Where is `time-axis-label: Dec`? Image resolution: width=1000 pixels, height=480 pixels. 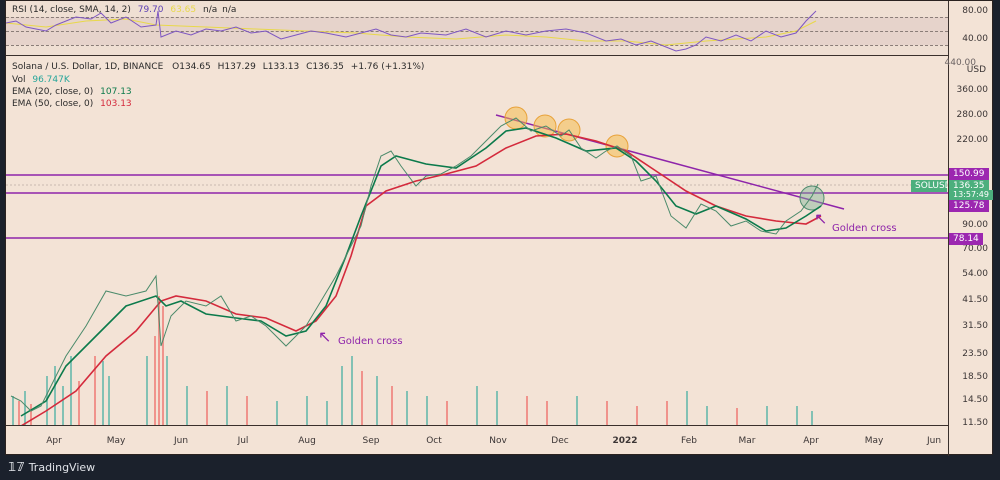 time-axis-label: Dec is located at coordinates (560, 441).